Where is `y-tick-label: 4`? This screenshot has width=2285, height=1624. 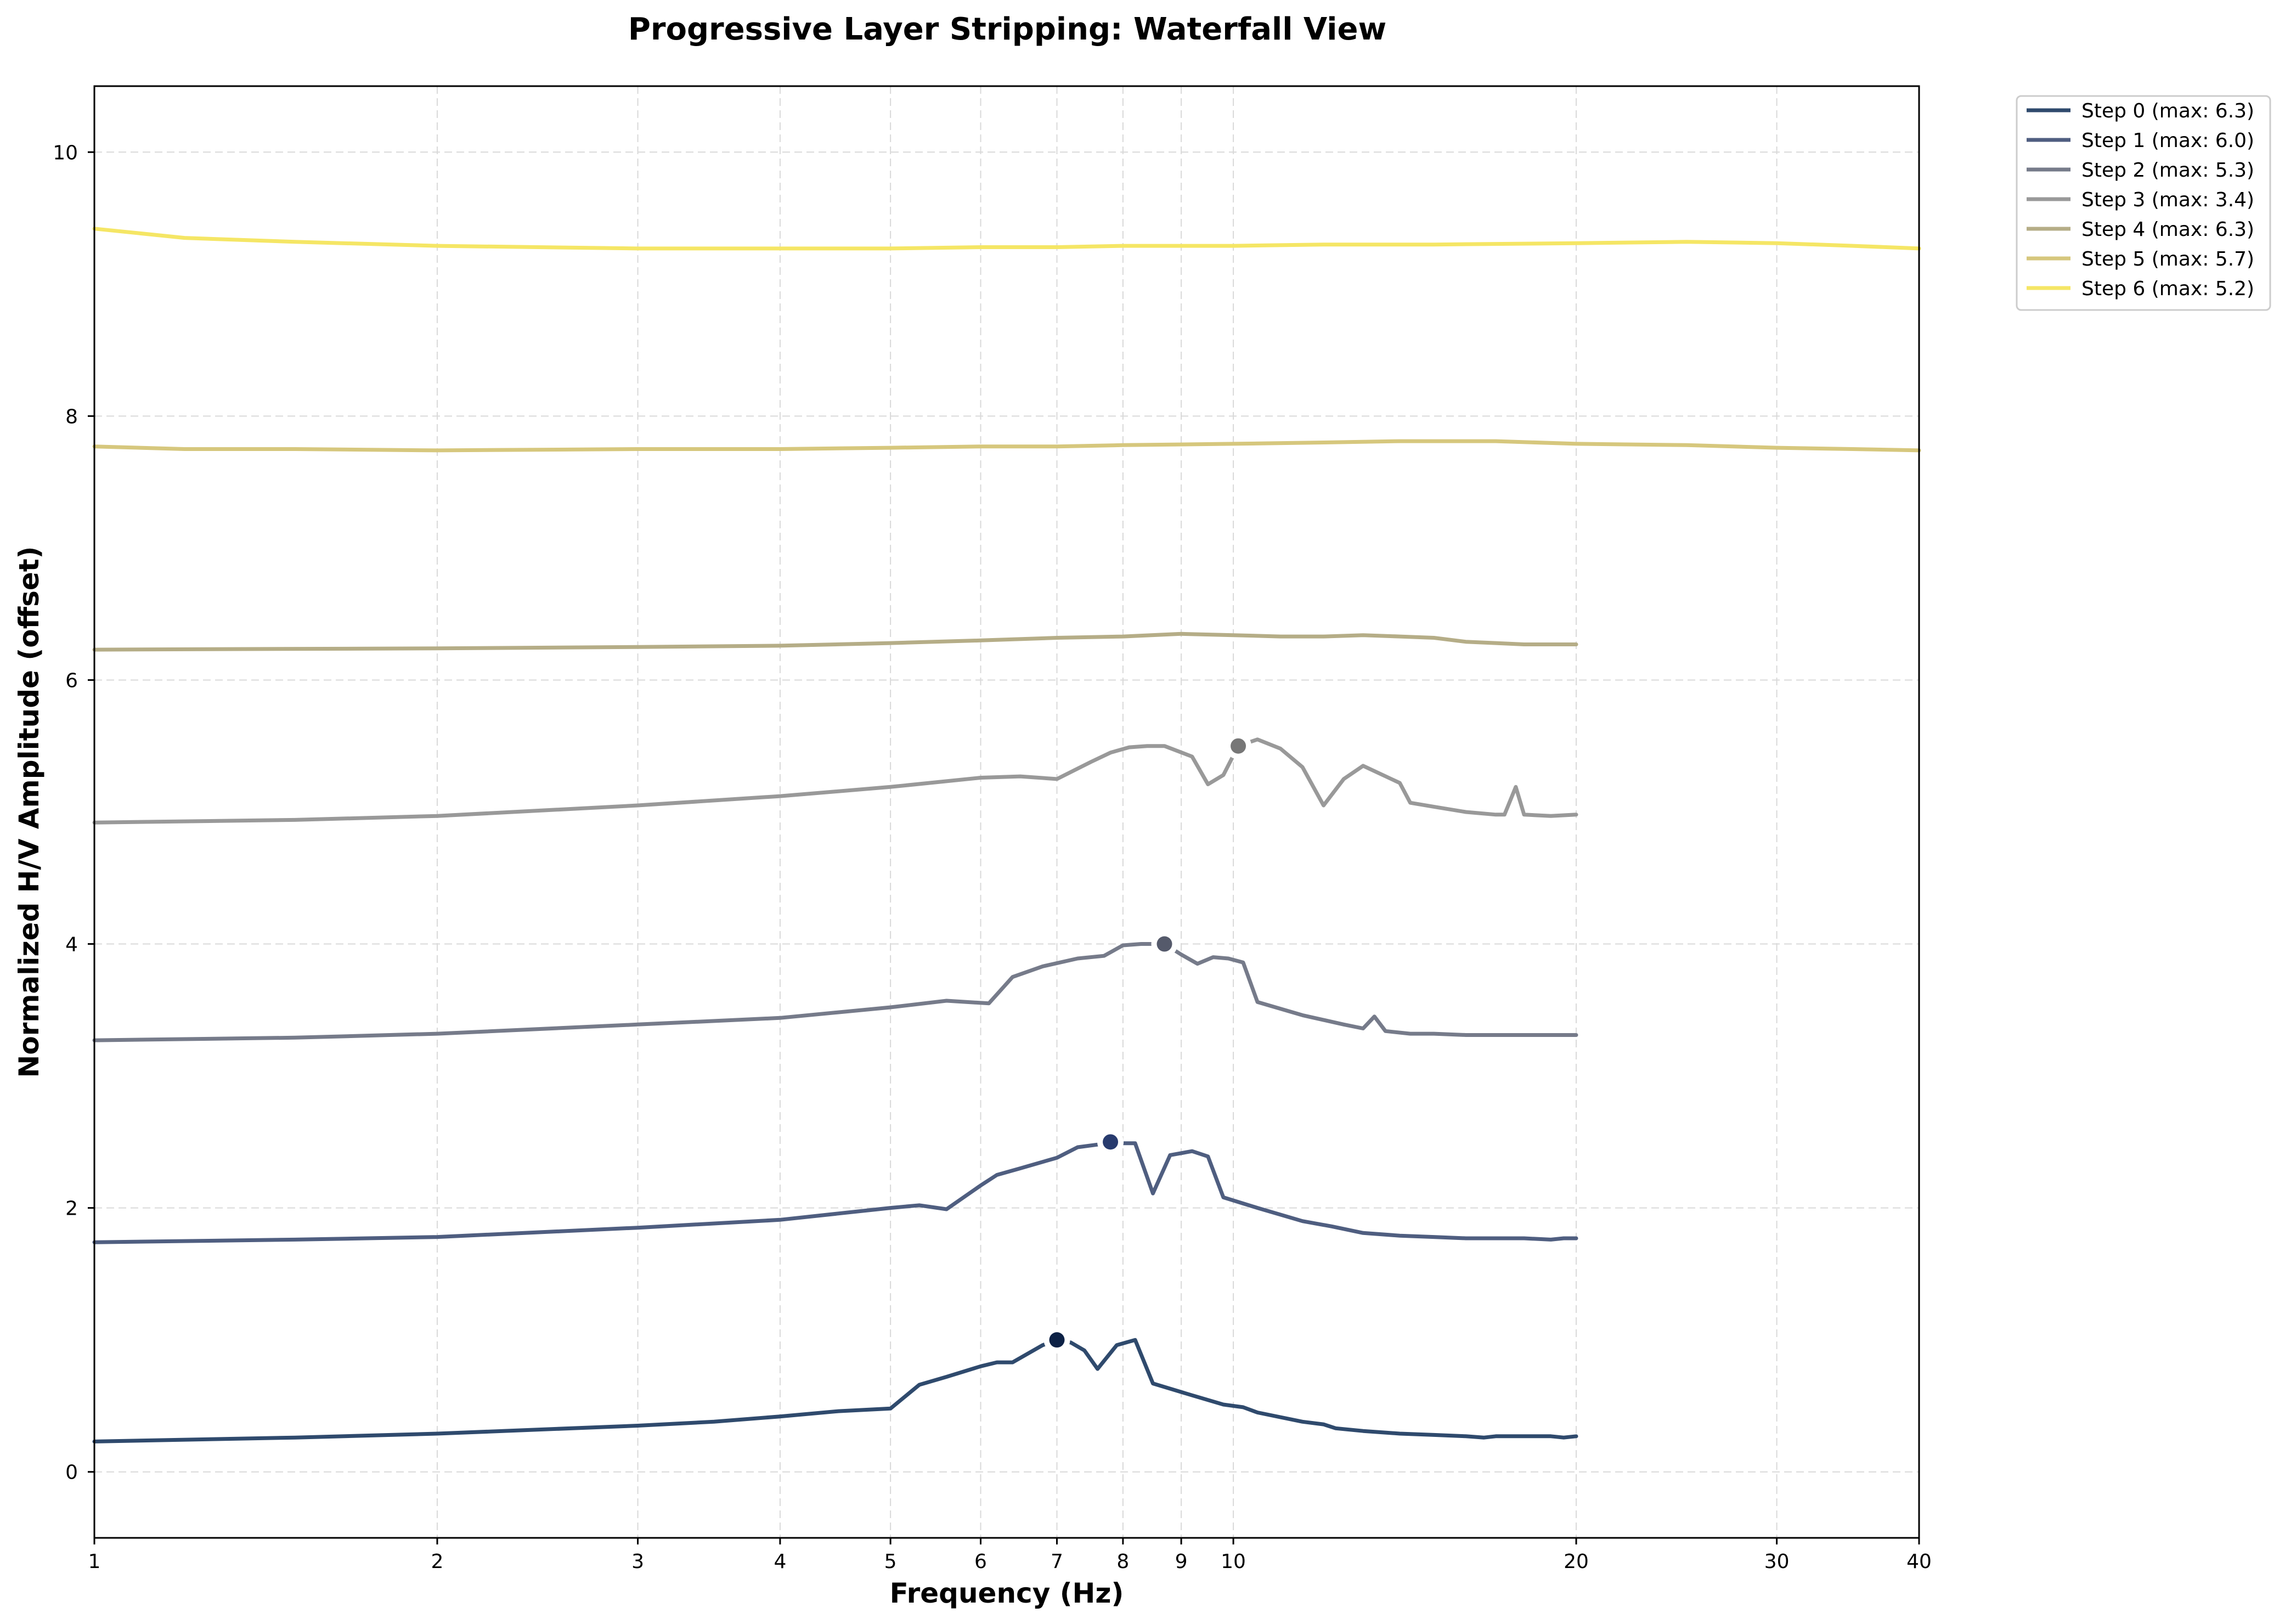
y-tick-label: 4 is located at coordinates (71, 945).